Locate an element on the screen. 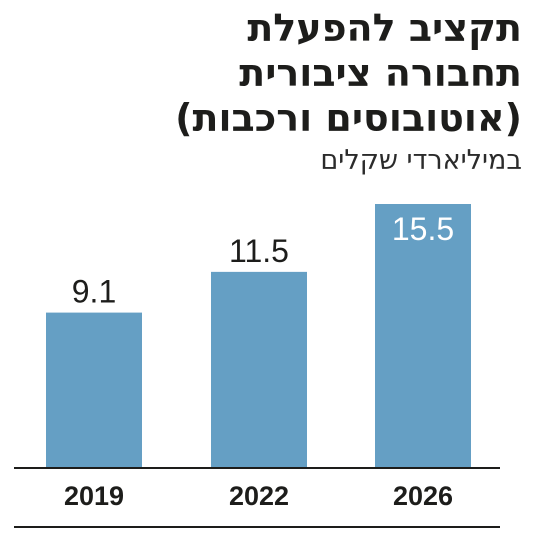  bar-2019 is located at coordinates (94, 389).